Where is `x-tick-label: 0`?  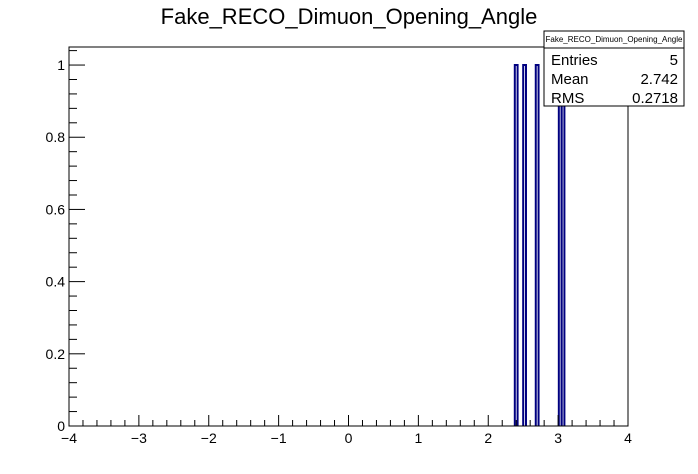
x-tick-label: 0 is located at coordinates (349, 438).